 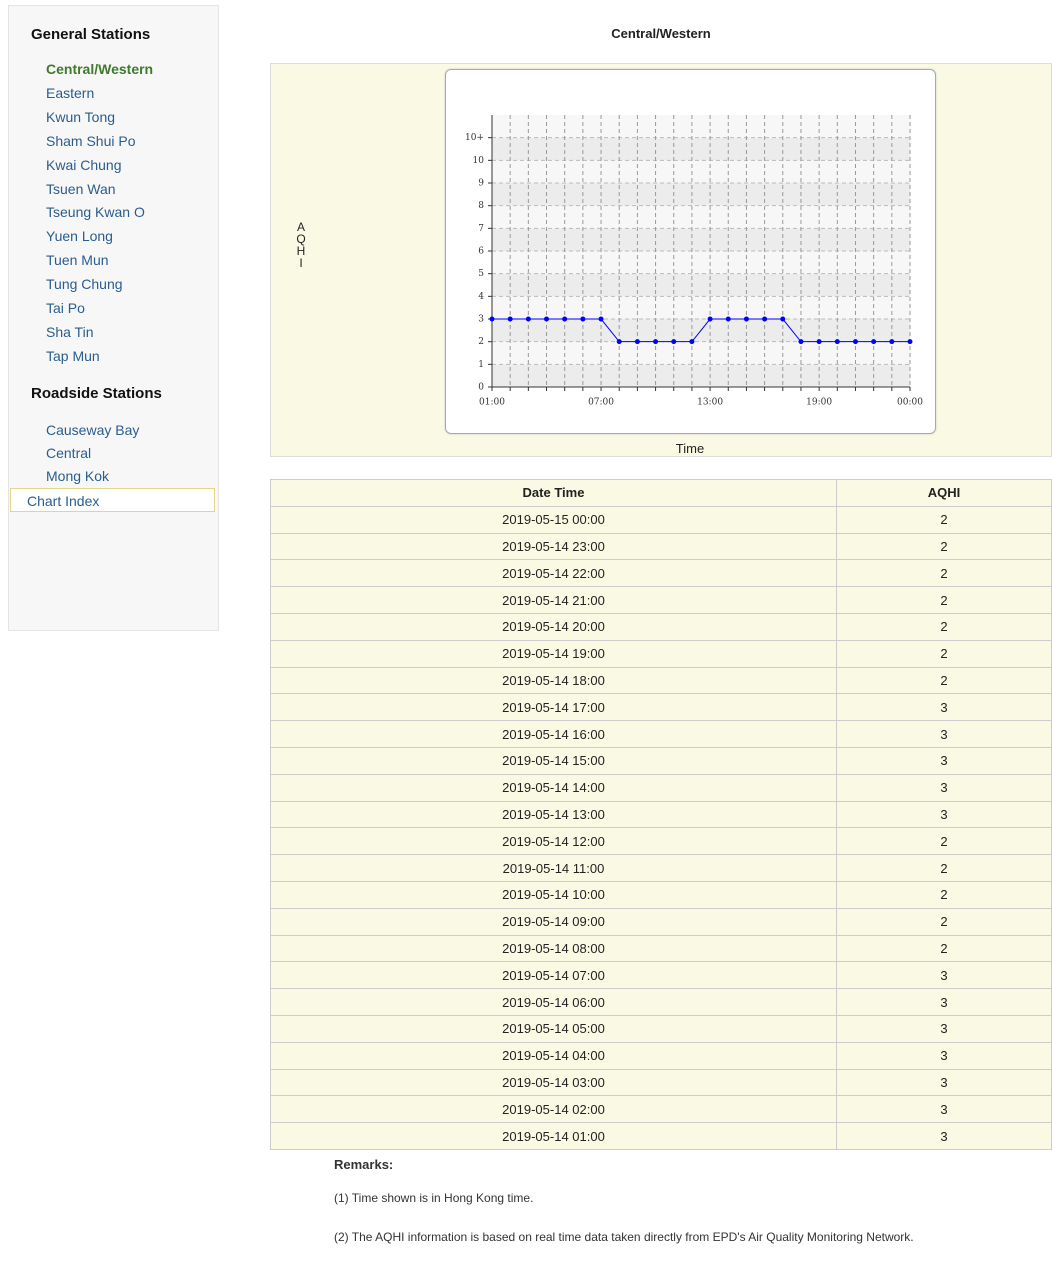 I want to click on table-row: 2019-05-14 05:00 3, so click(x=661, y=1028).